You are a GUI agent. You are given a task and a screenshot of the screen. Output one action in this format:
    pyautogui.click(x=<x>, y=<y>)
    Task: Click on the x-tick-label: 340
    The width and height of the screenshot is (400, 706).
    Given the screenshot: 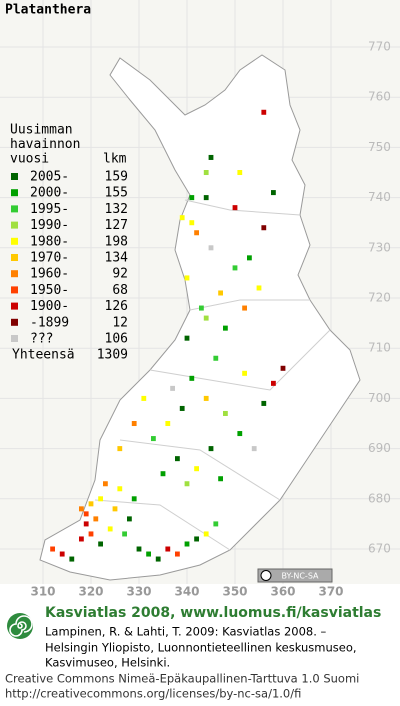 What is the action you would take?
    pyautogui.click(x=186, y=592)
    